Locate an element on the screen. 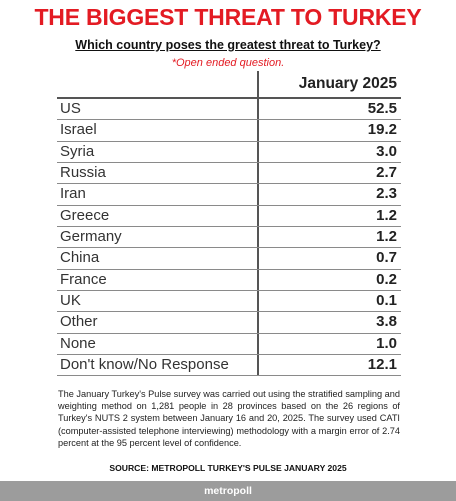  open-ended-note: *Open ended question. is located at coordinates (228, 63).